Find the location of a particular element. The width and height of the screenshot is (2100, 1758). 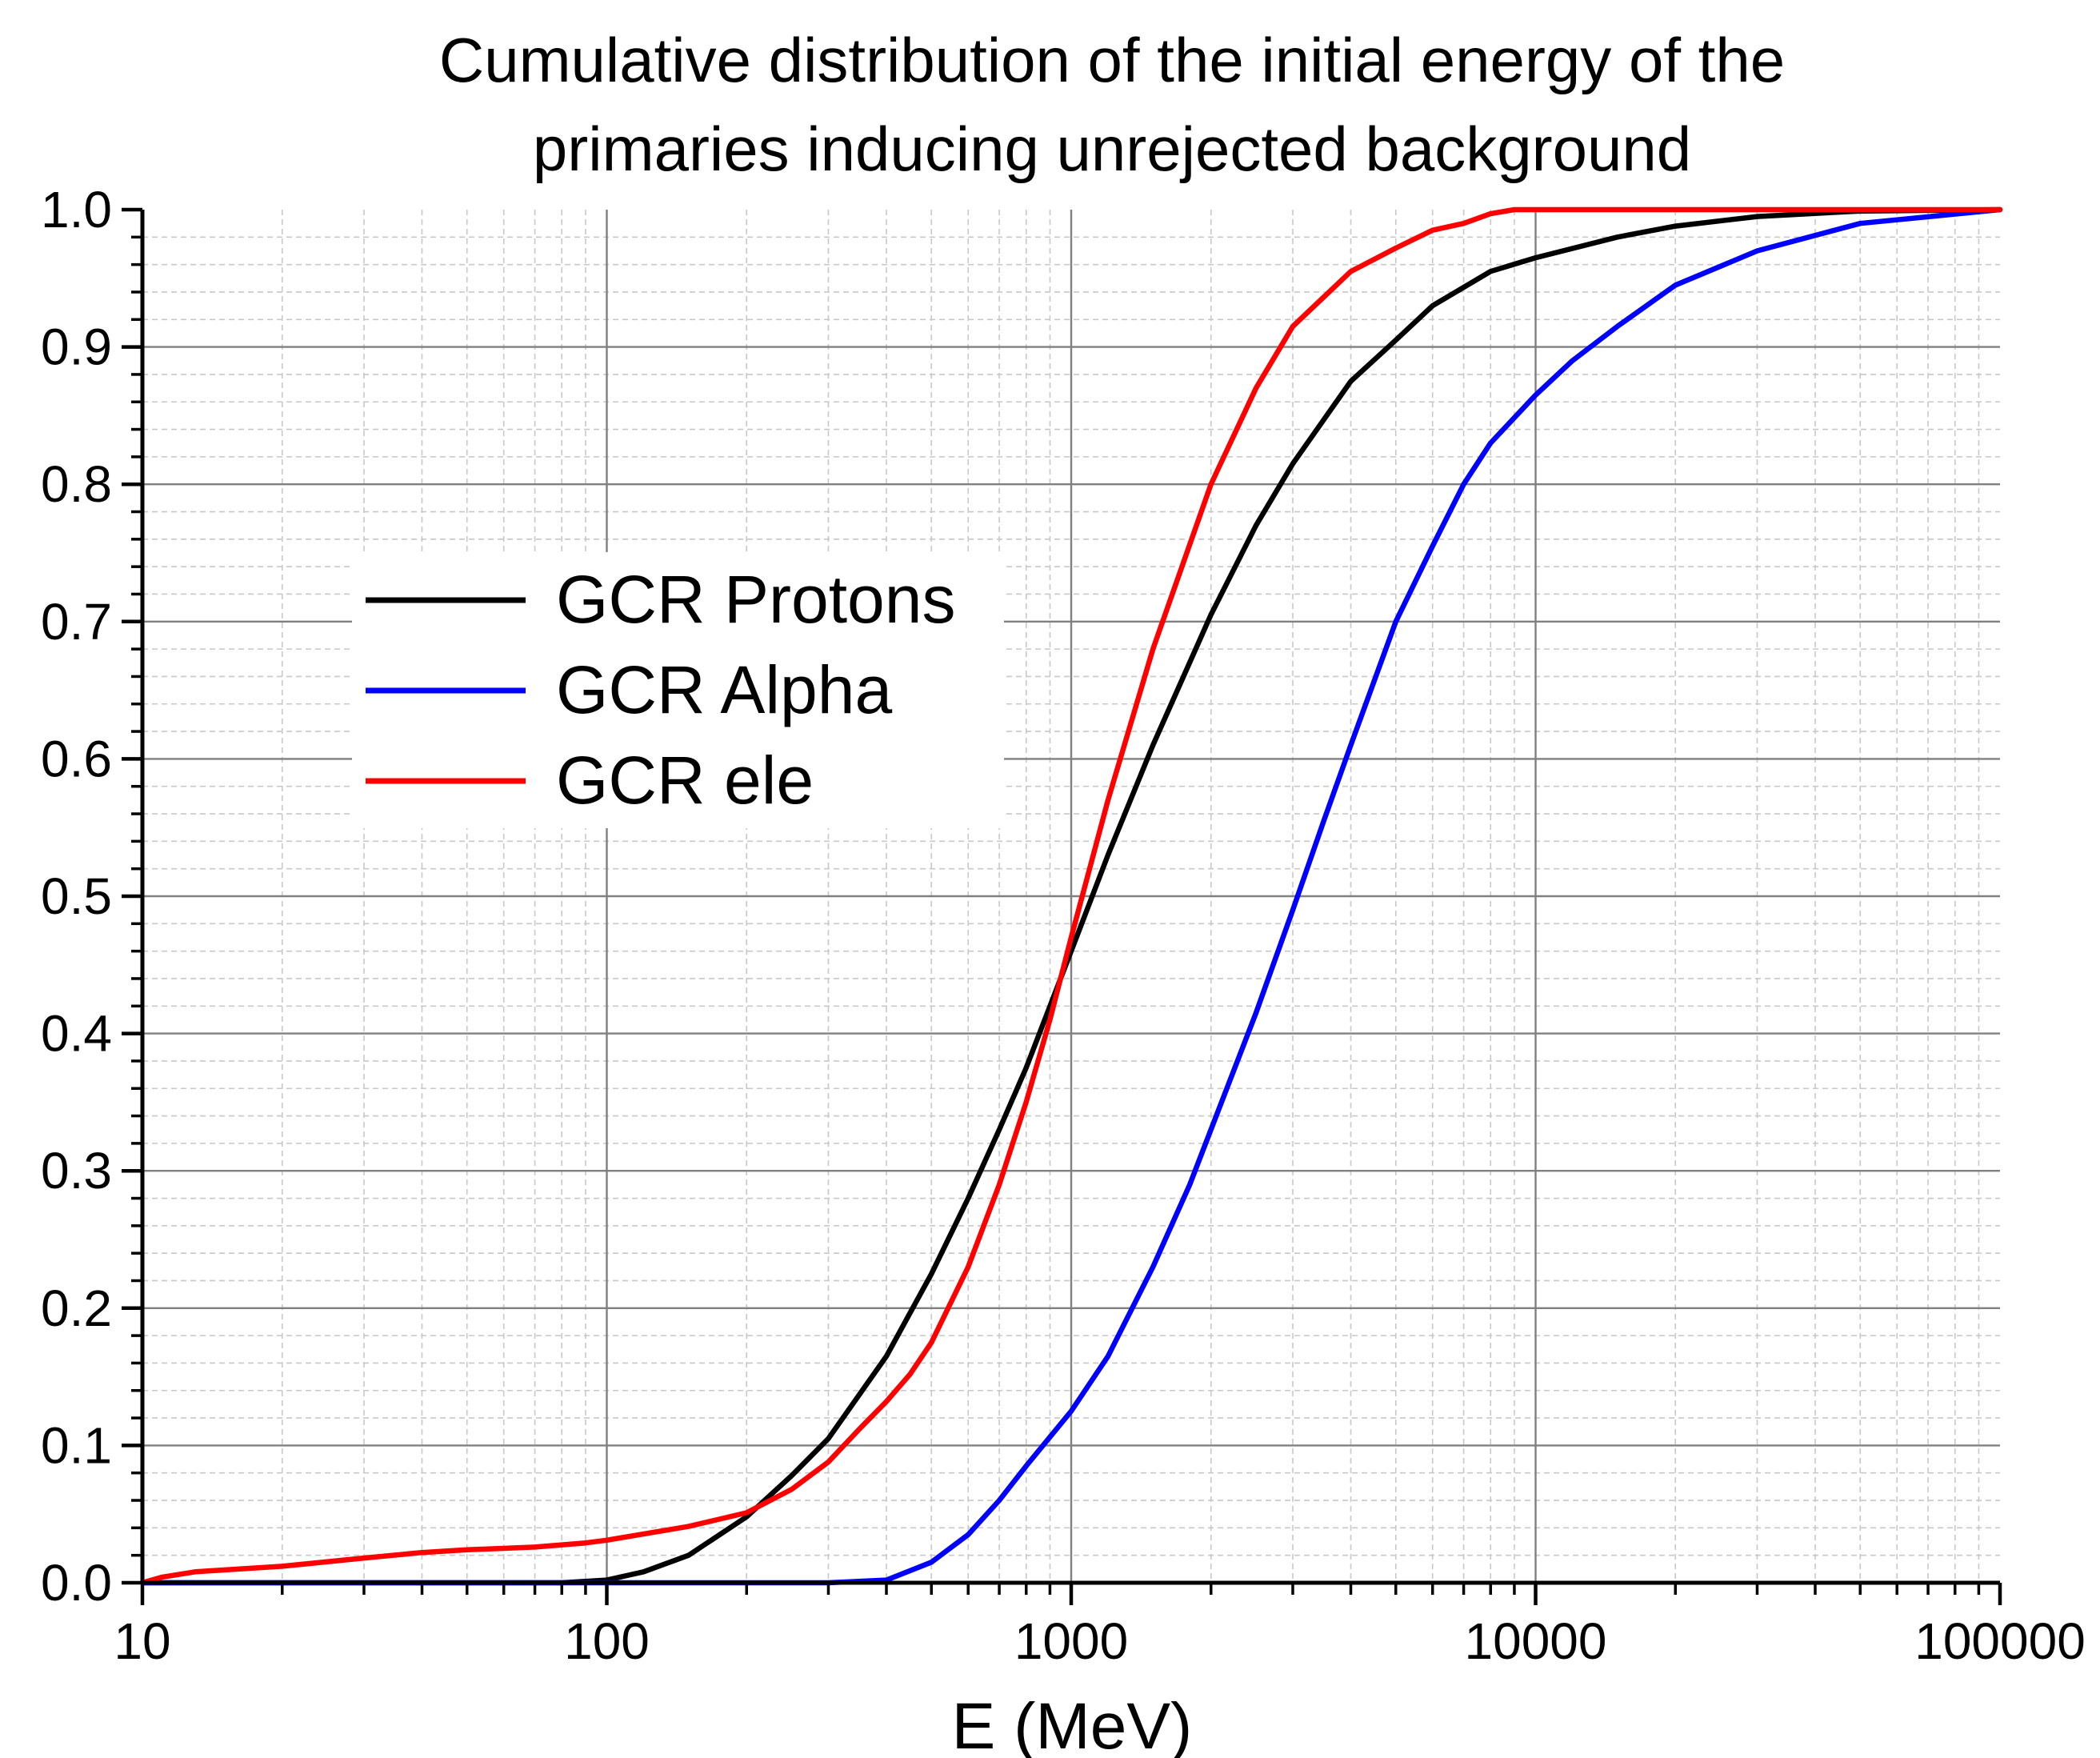

legend-label-alpha: GCR Alpha is located at coordinates (724, 689).